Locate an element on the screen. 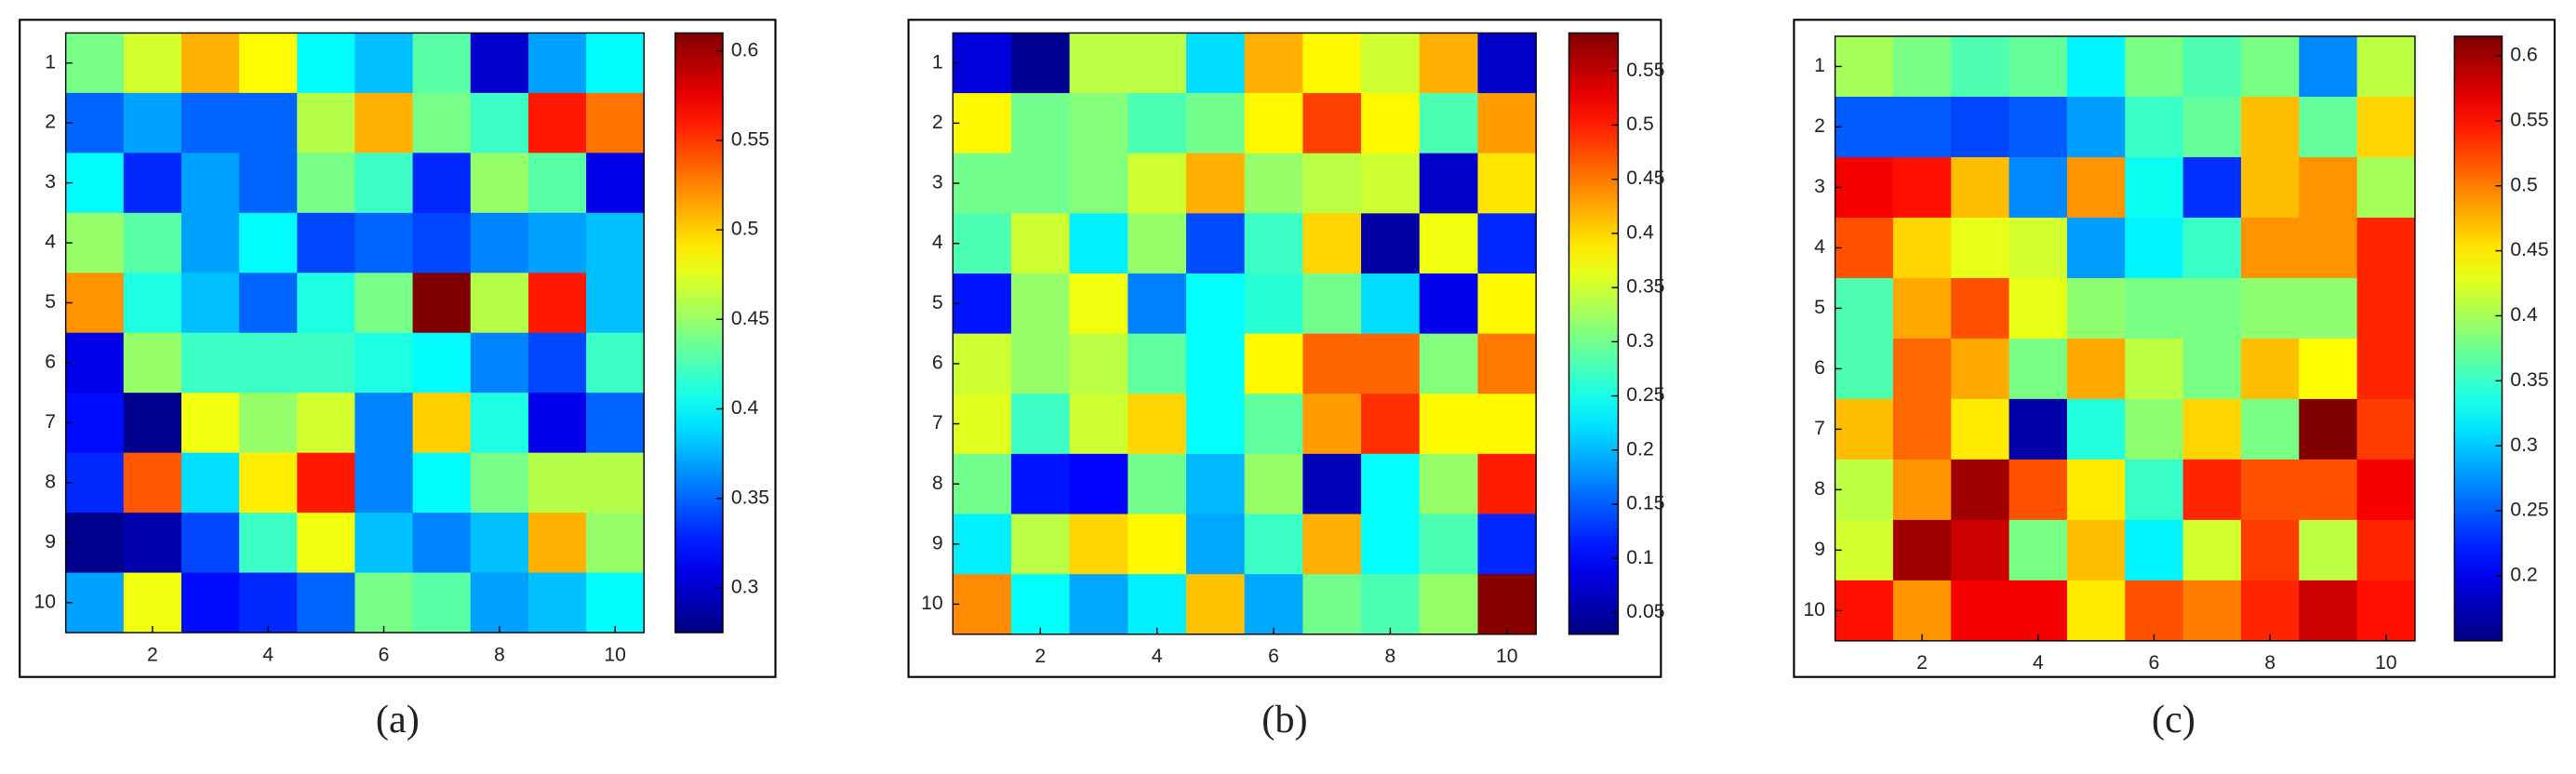  x-tick-label: 8 is located at coordinates (2270, 663).